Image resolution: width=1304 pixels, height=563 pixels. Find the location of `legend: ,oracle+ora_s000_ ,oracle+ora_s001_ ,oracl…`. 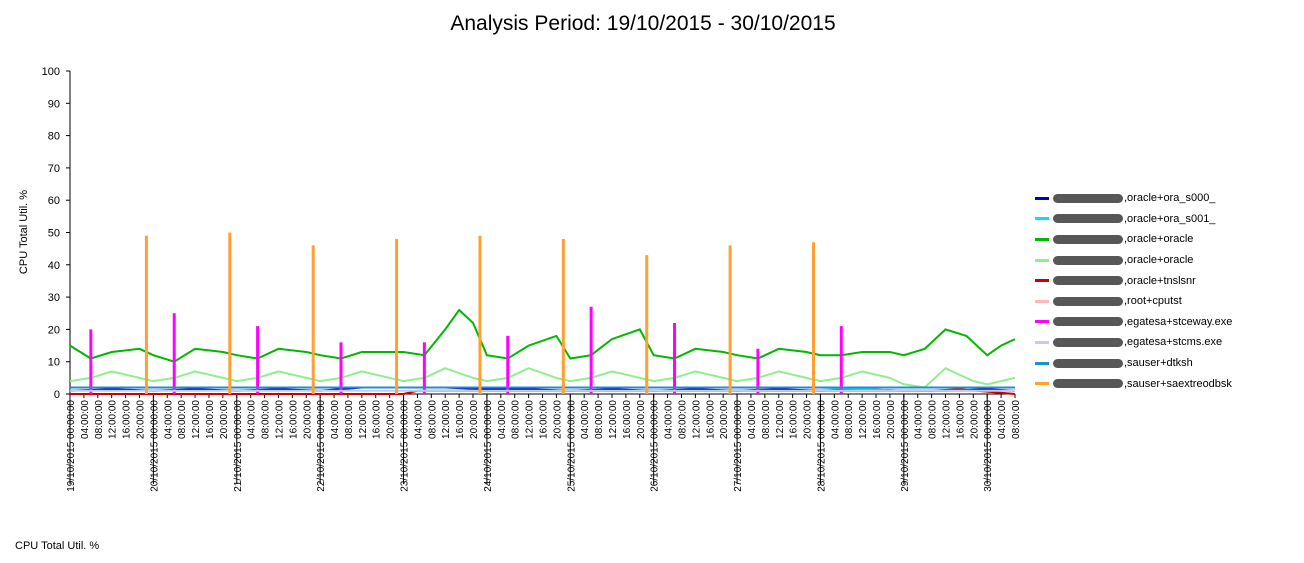

legend: ,oracle+ora_s000_ ,oracle+ora_s001_ ,oracl… is located at coordinates (1167, 291).